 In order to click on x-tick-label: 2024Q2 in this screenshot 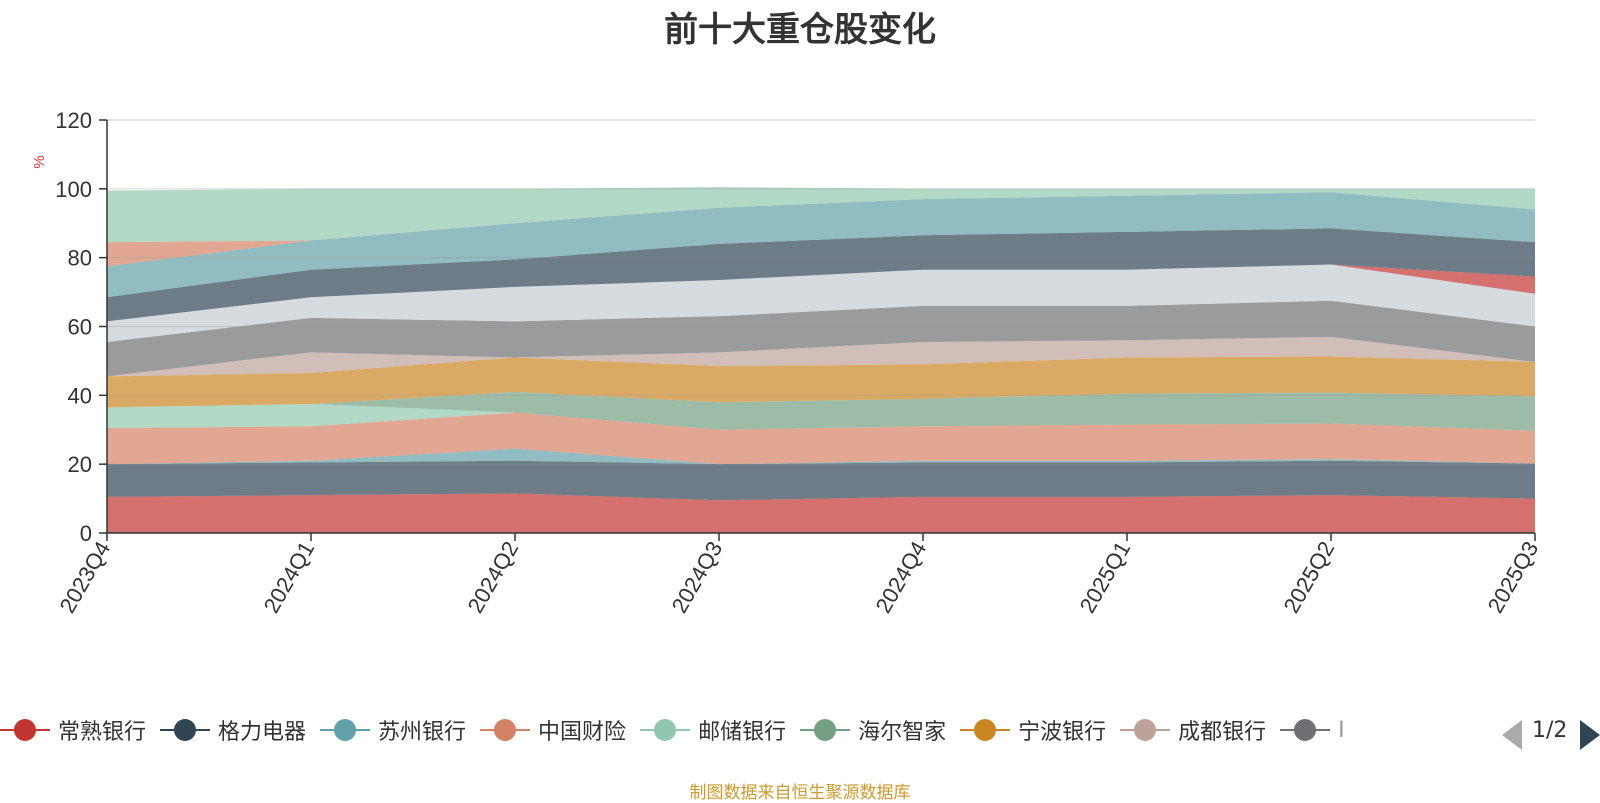, I will do `click(493, 577)`.